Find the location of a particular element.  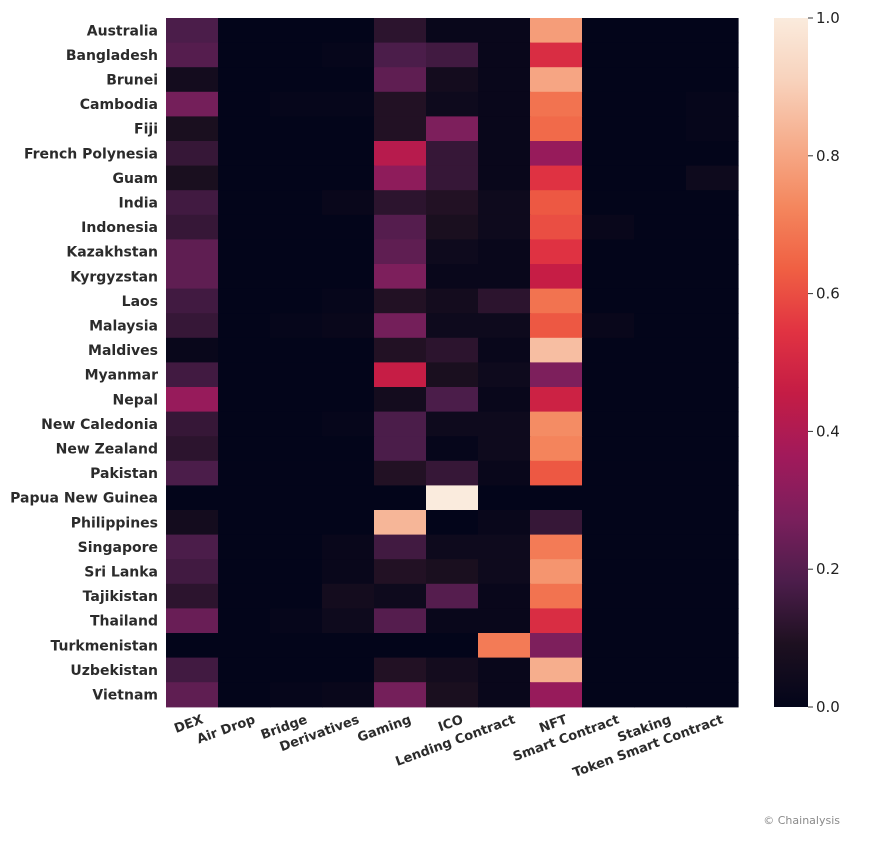

cell-pakistan-smart-contract is located at coordinates (608, 473).